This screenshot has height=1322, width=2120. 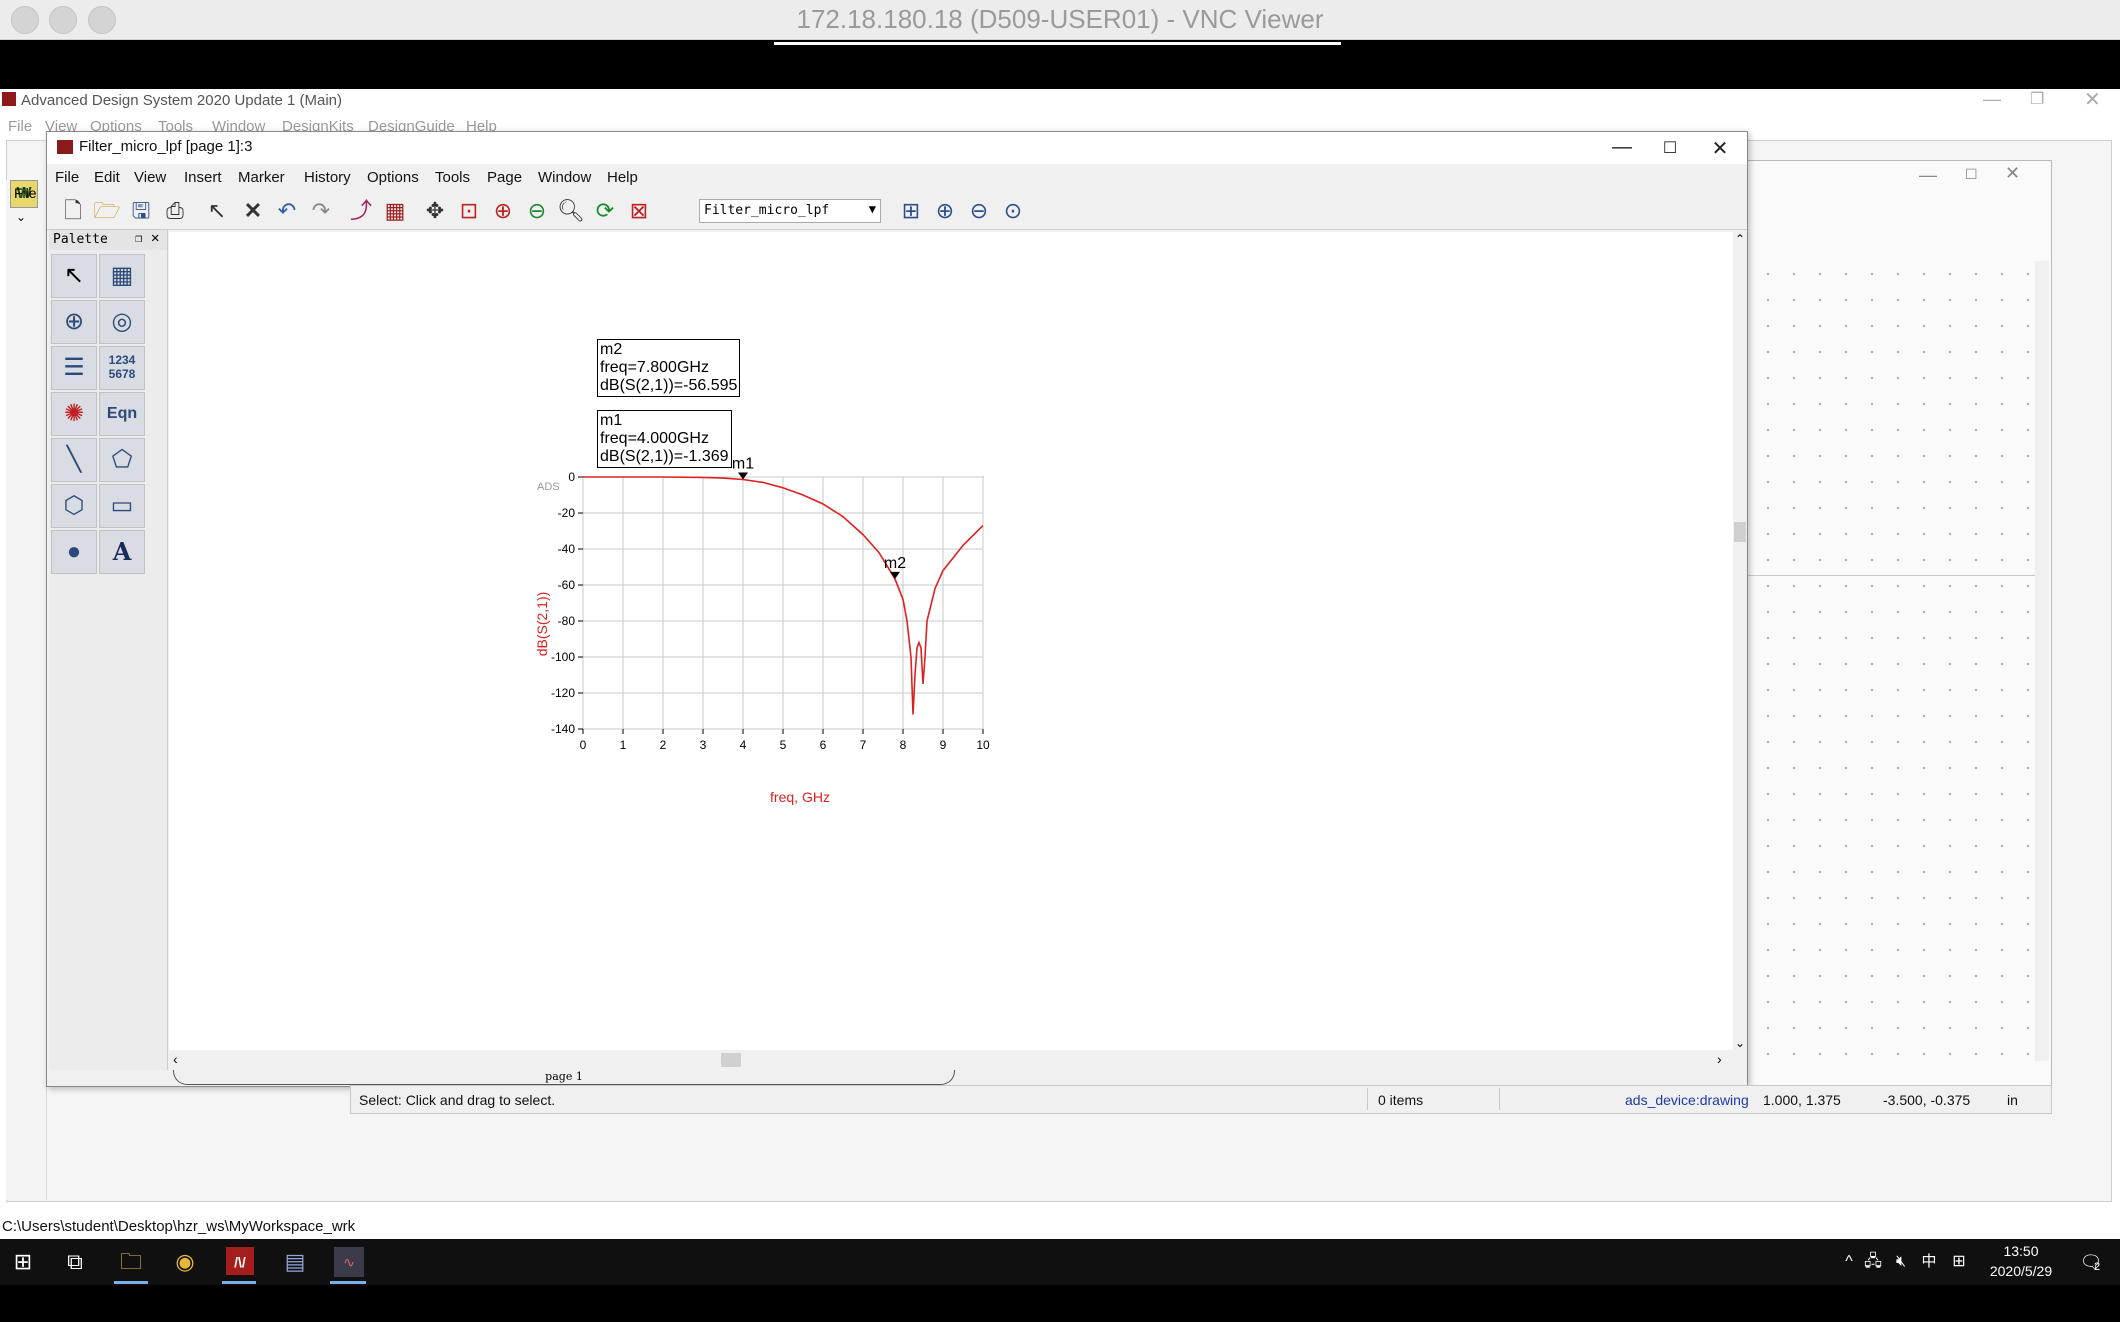 I want to click on volume-muted-icon: 🔇︎, so click(x=1901, y=1261).